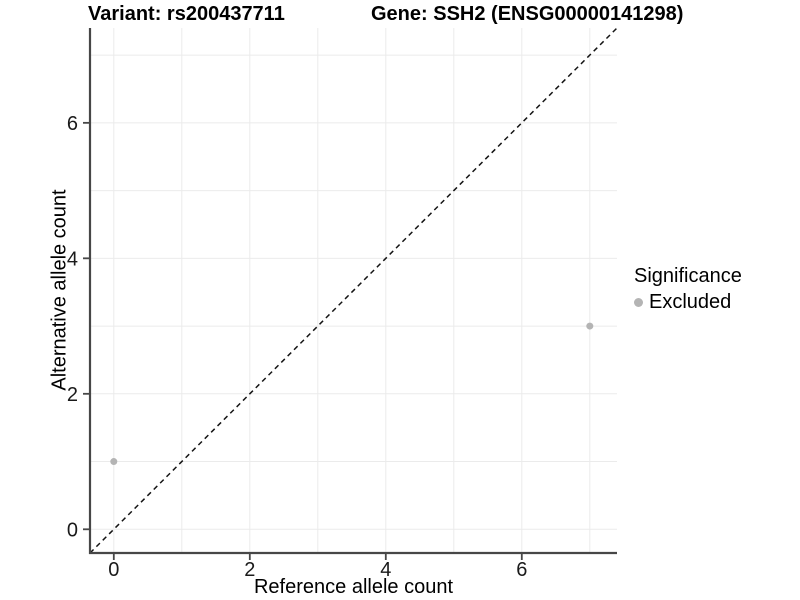 This screenshot has height=600, width=800. What do you see at coordinates (72, 530) in the screenshot?
I see `y-tick-label: 0` at bounding box center [72, 530].